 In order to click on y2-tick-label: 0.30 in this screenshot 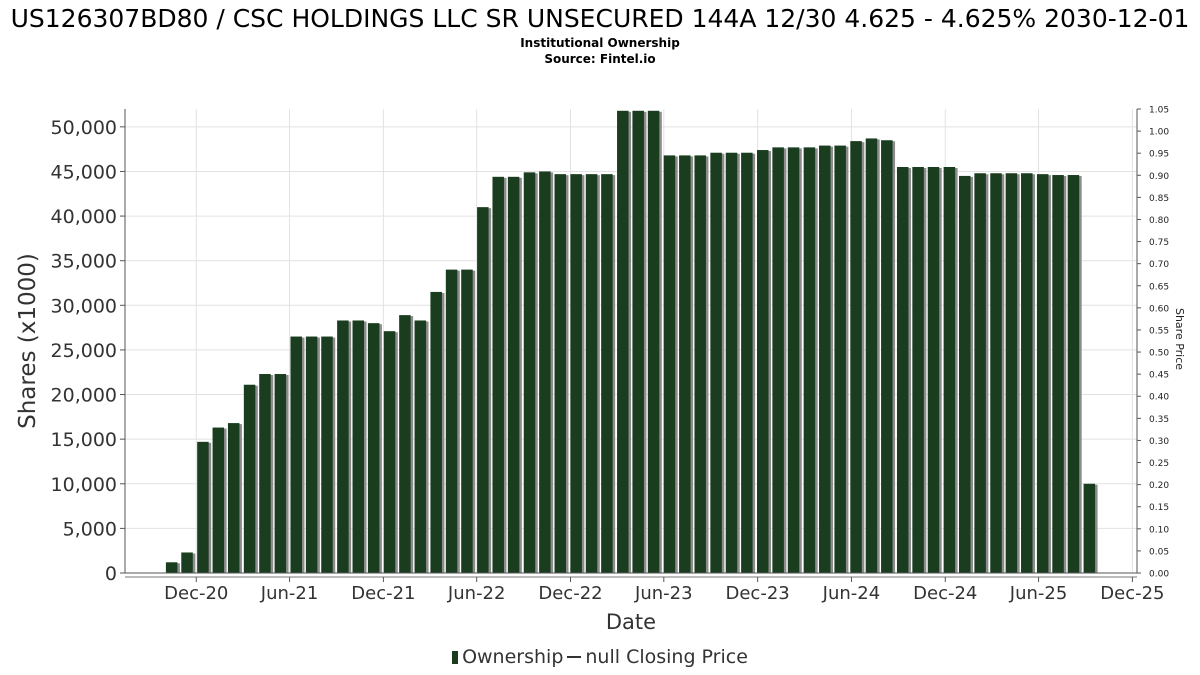, I will do `click(1159, 442)`.